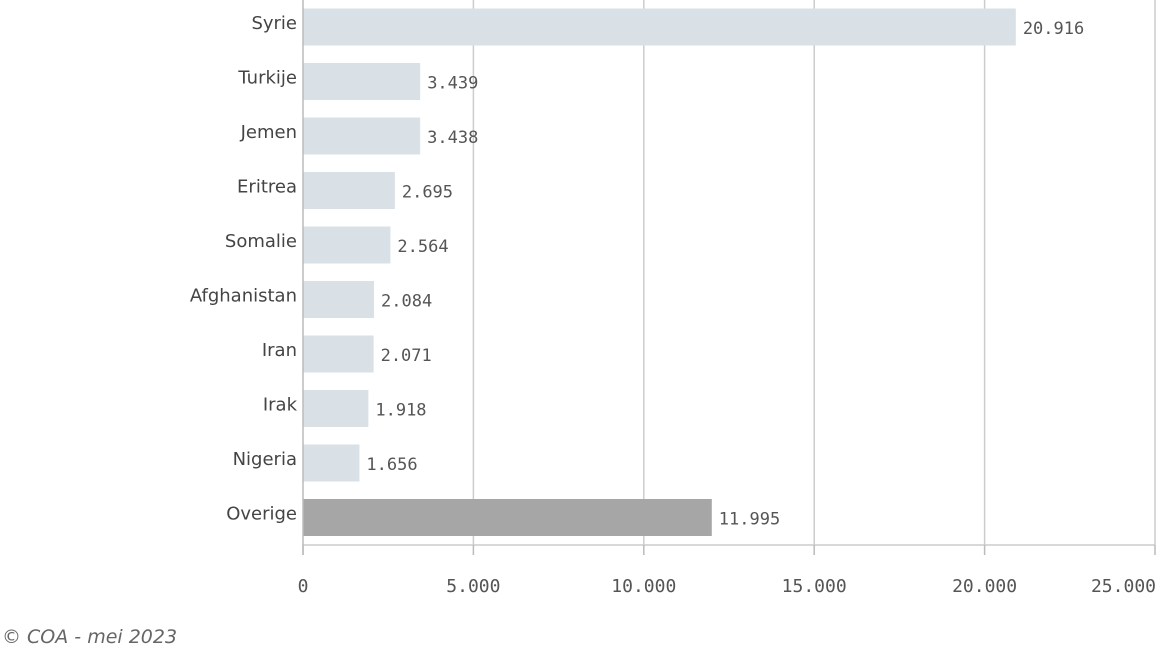 The width and height of the screenshot is (1160, 654). Describe the element at coordinates (406, 302) in the screenshot. I see `value-label: 2.084` at that location.